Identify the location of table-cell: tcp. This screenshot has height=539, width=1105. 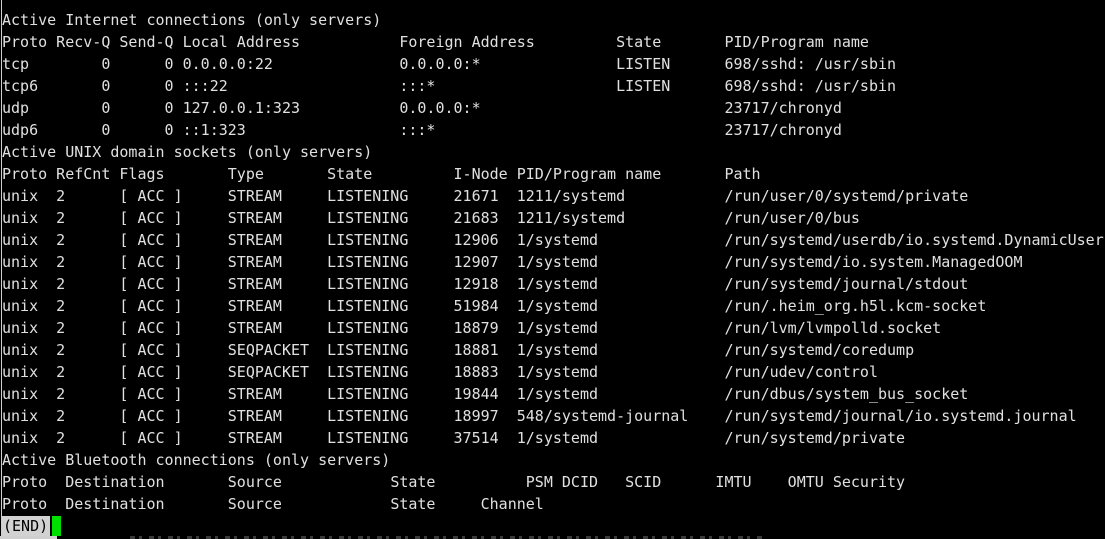
(16, 64).